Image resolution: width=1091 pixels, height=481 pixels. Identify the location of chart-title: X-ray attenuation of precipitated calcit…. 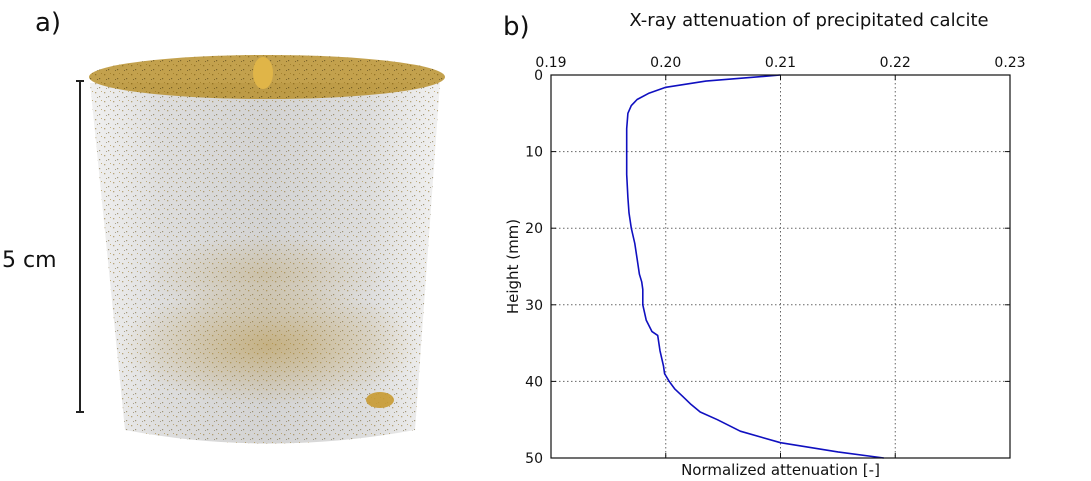
(808, 20).